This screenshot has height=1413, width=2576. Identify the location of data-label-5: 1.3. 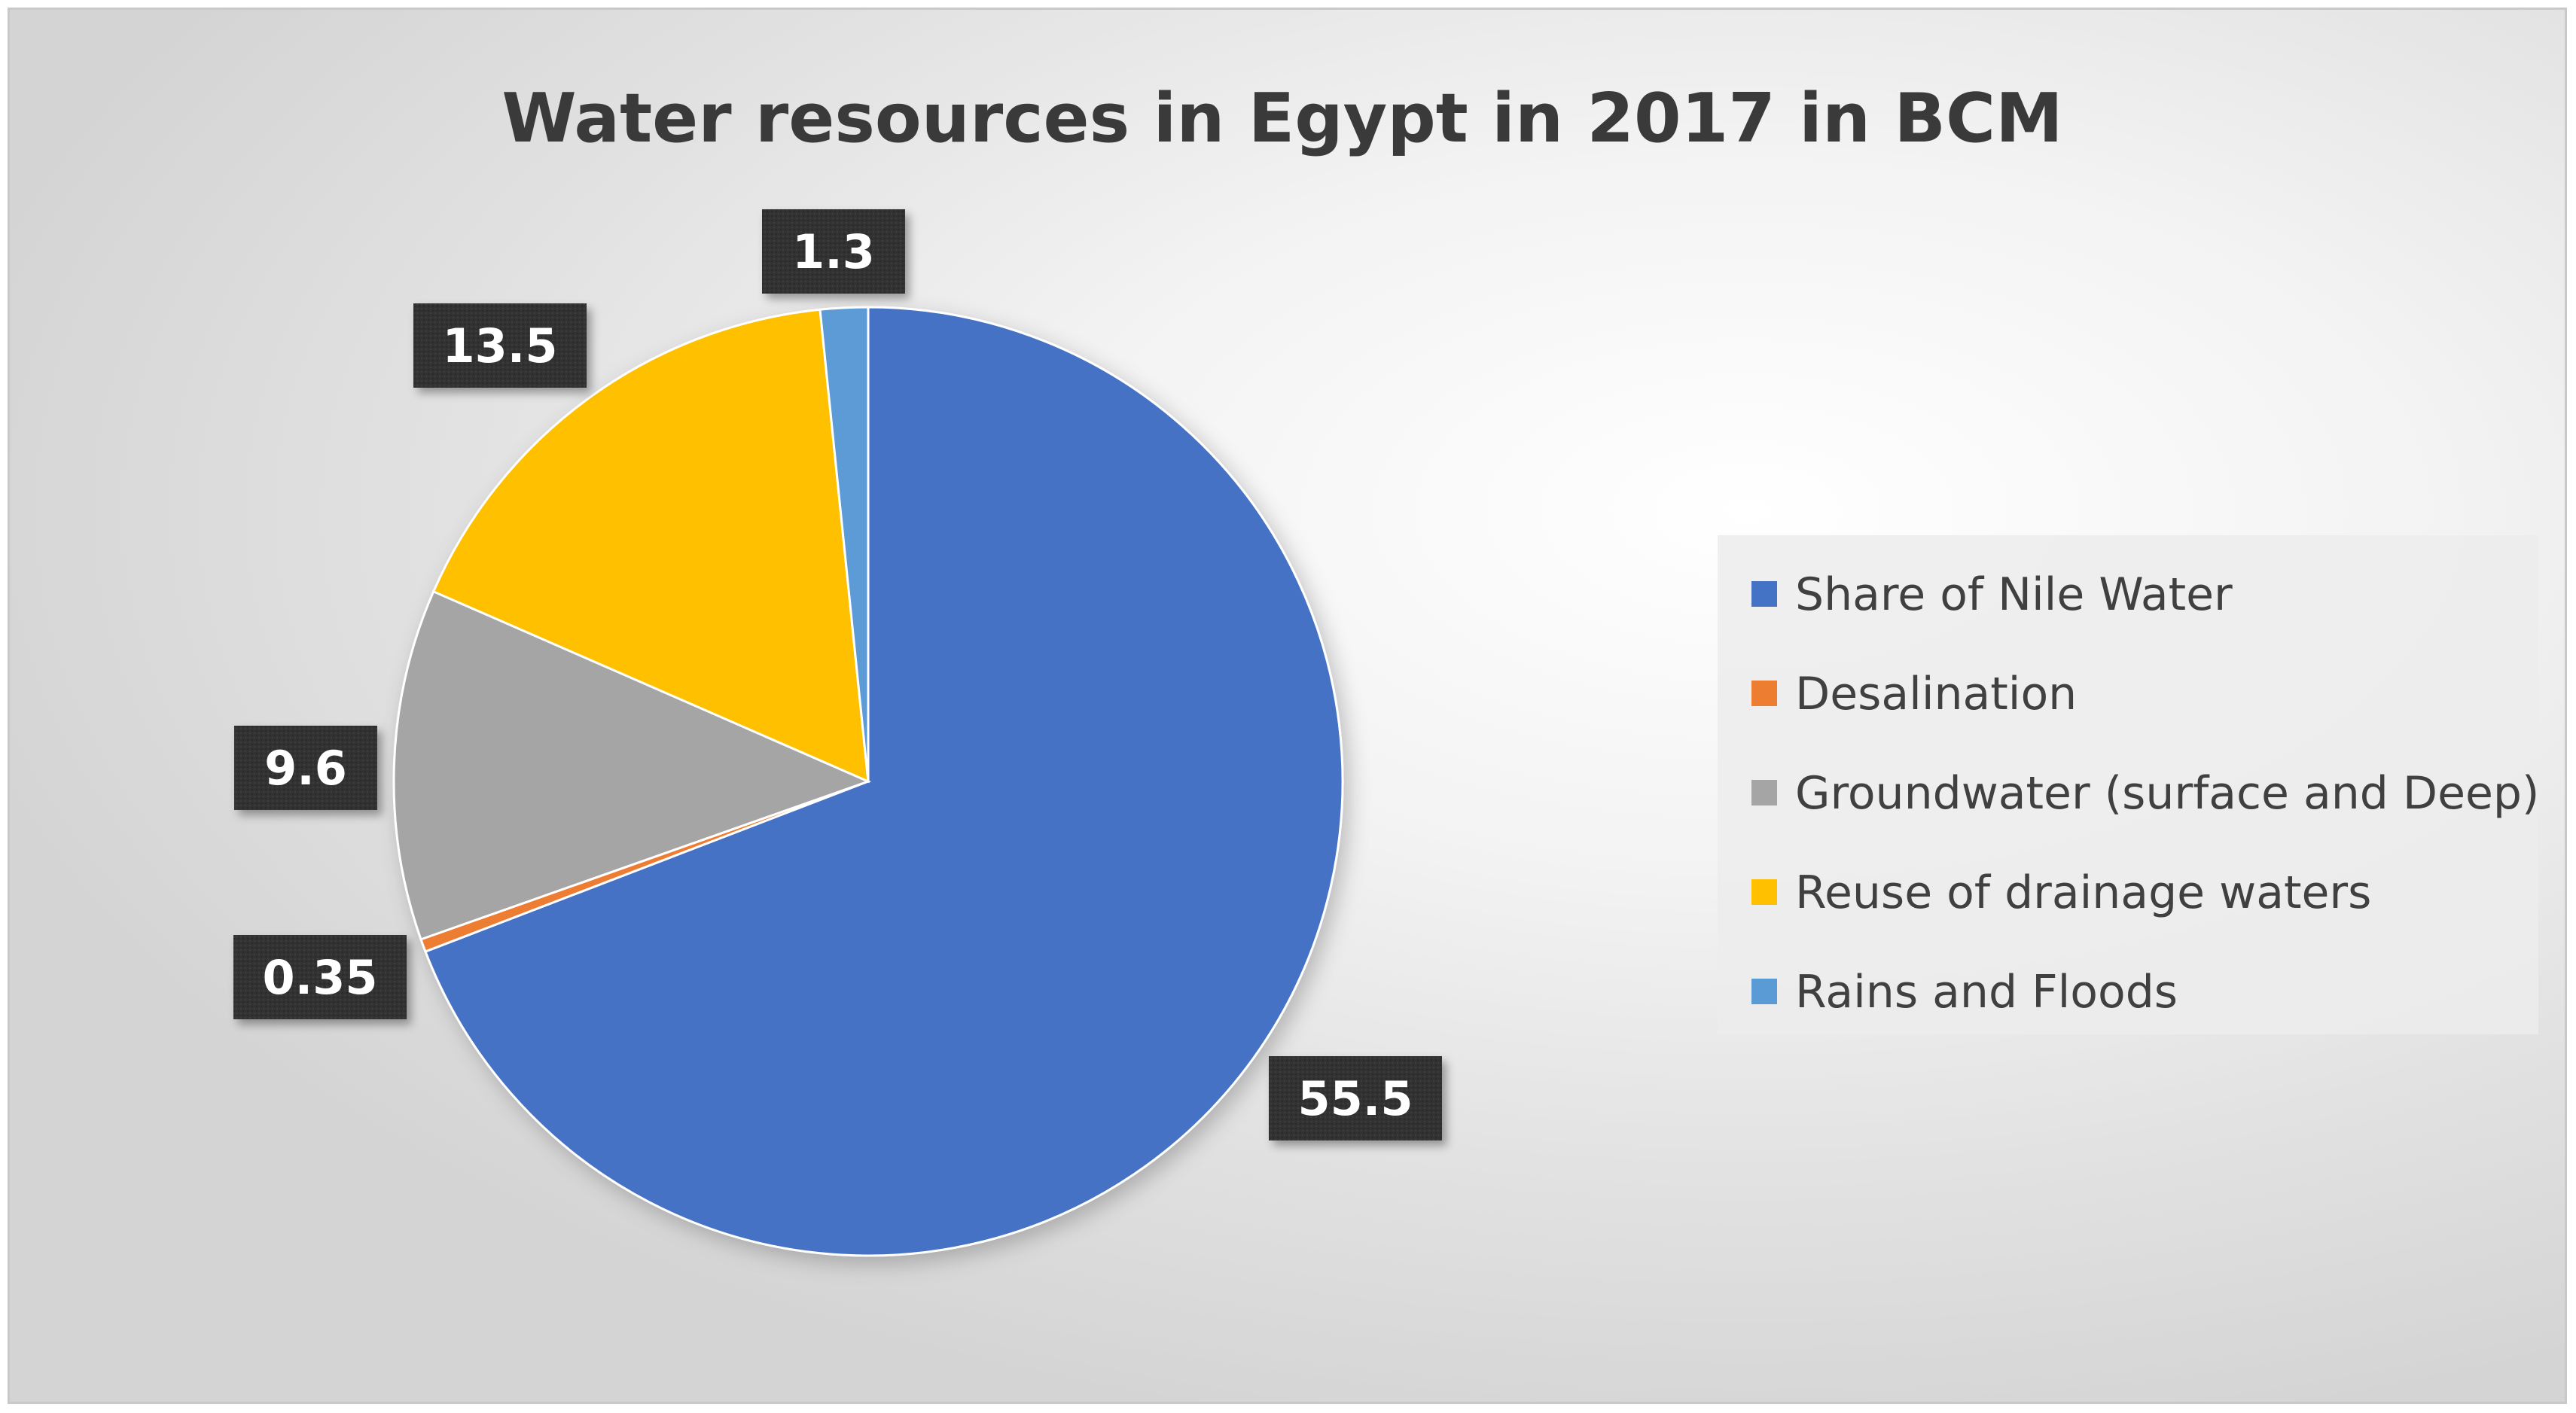
(833, 252).